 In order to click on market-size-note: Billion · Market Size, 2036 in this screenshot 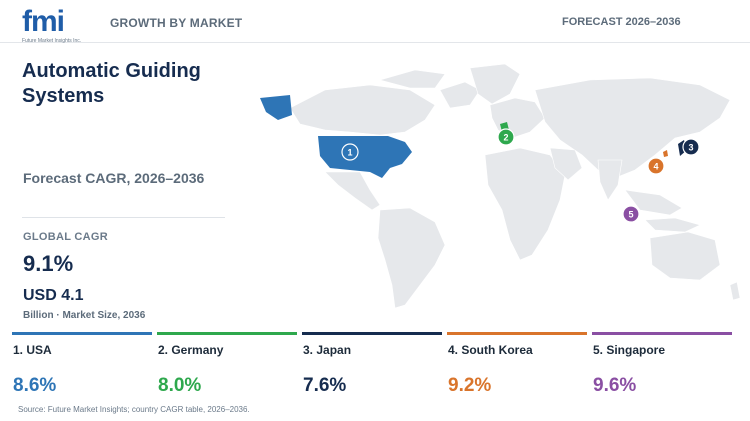, I will do `click(84, 315)`.